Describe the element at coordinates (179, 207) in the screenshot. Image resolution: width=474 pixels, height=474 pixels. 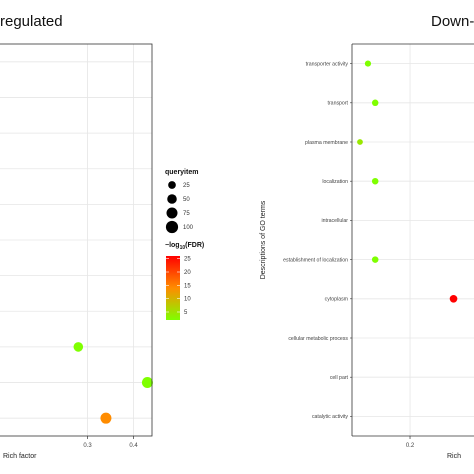
I see `size-legend: 25 50 75 100` at that location.